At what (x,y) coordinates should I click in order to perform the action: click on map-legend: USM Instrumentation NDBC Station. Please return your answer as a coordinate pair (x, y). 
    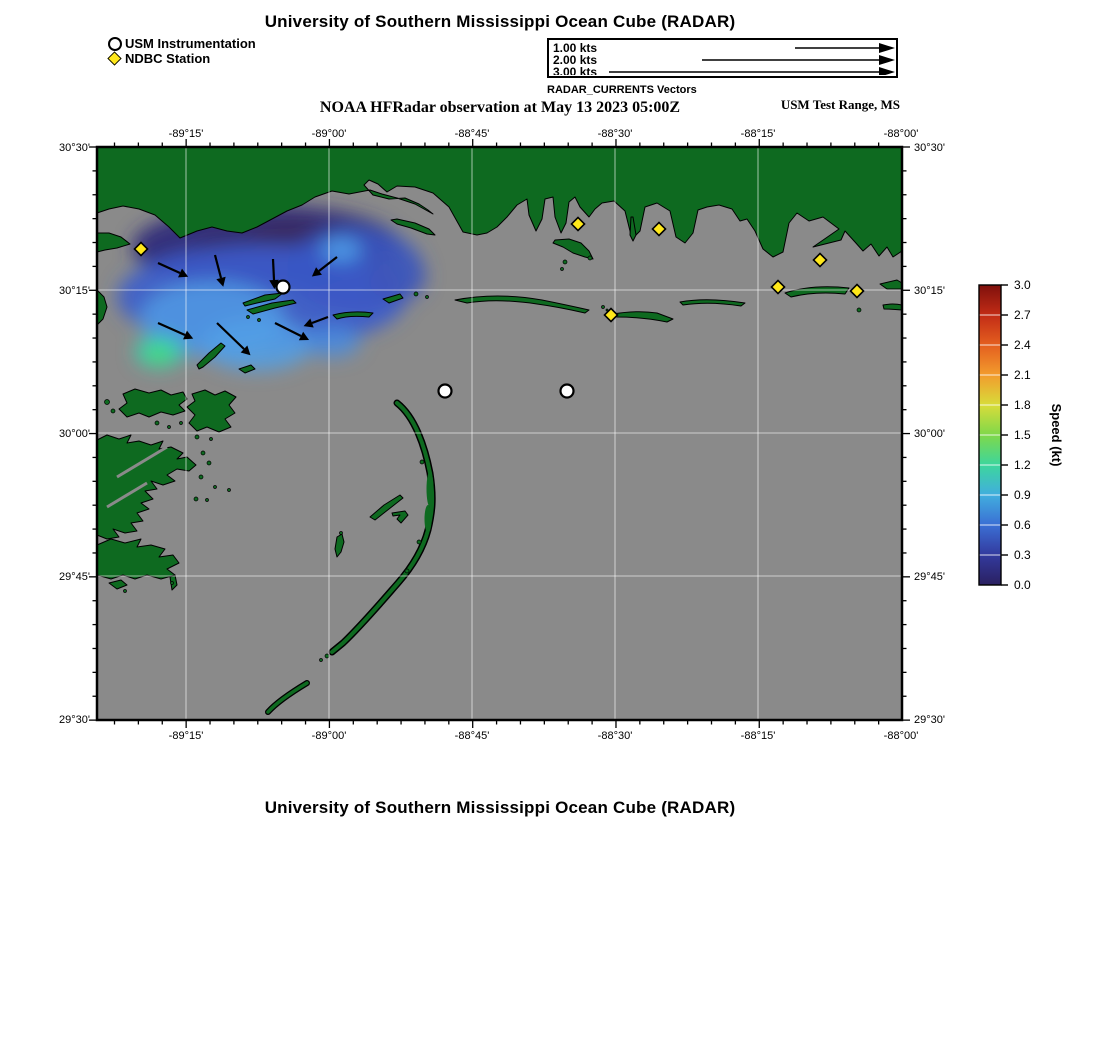
    Looking at the image, I should click on (181, 51).